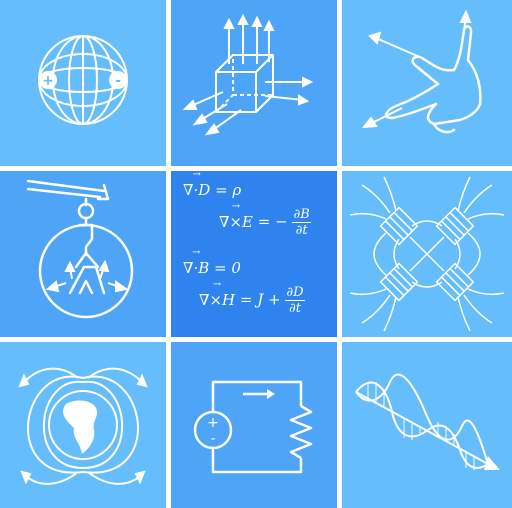 Image resolution: width=512 pixels, height=508 pixels. I want to click on pendulum-magnet-tile, so click(83, 254).